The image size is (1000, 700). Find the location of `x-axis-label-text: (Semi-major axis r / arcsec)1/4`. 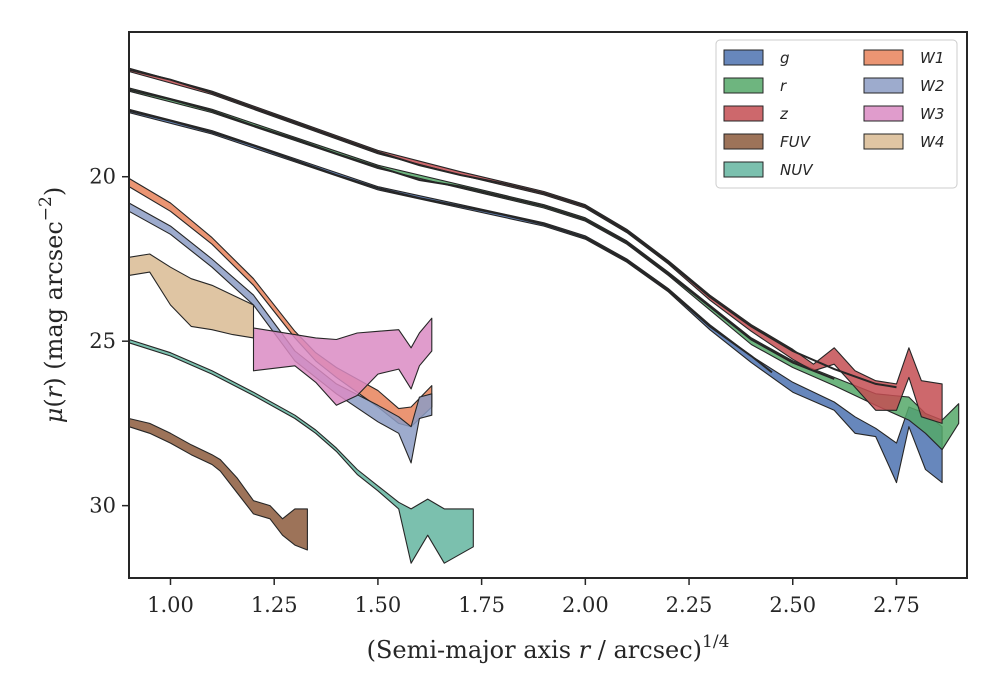

x-axis-label-text: (Semi-major axis r / arcsec)1/4 is located at coordinates (548, 648).